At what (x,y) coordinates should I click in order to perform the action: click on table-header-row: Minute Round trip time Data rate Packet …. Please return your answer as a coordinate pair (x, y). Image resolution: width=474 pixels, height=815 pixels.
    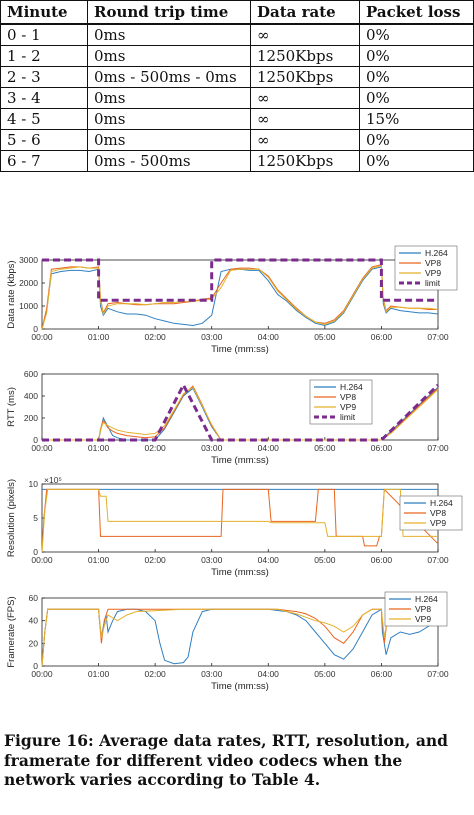
    Looking at the image, I should click on (237, 12).